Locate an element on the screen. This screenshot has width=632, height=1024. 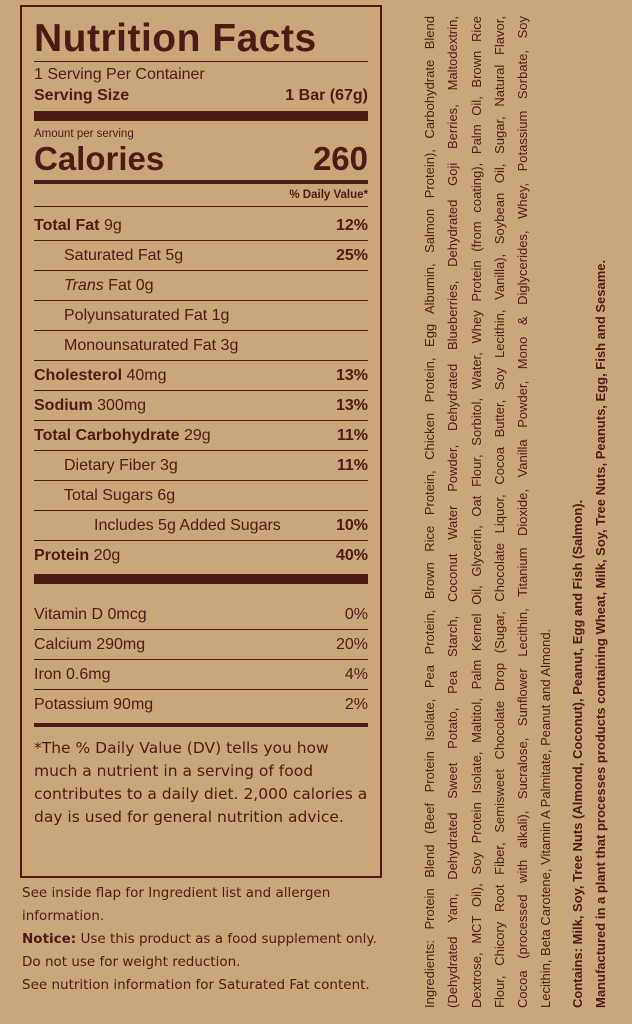
calories-value: 260 is located at coordinates (340, 158).